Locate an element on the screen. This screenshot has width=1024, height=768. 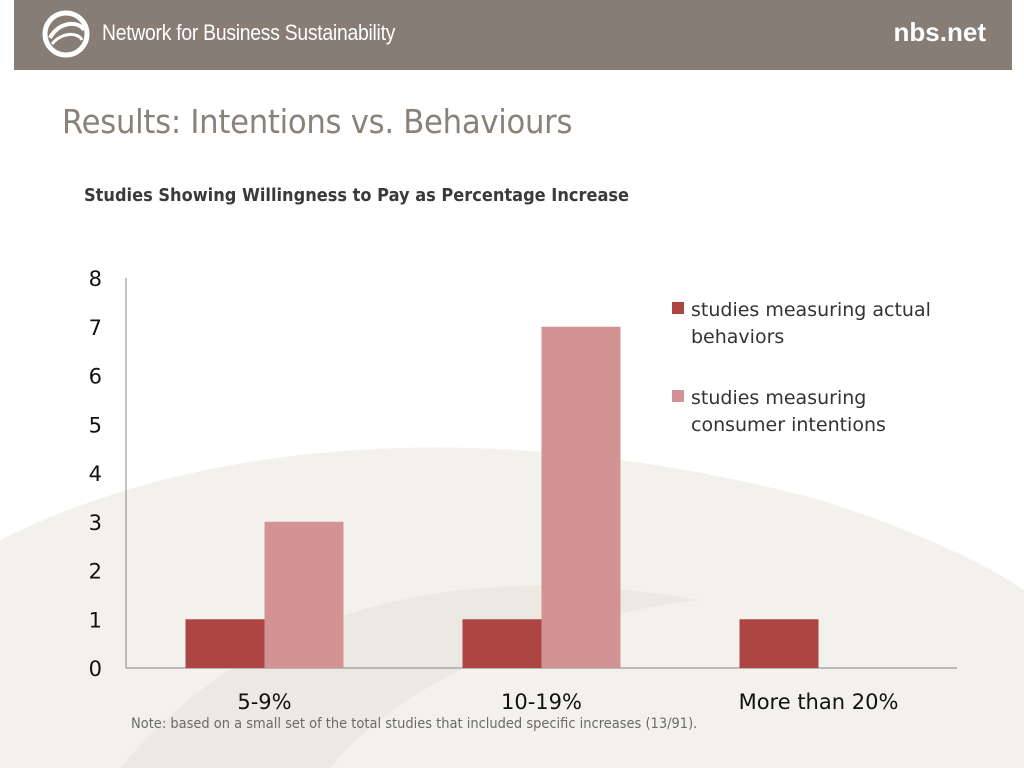
y-tick-label: 5 is located at coordinates (95, 425).